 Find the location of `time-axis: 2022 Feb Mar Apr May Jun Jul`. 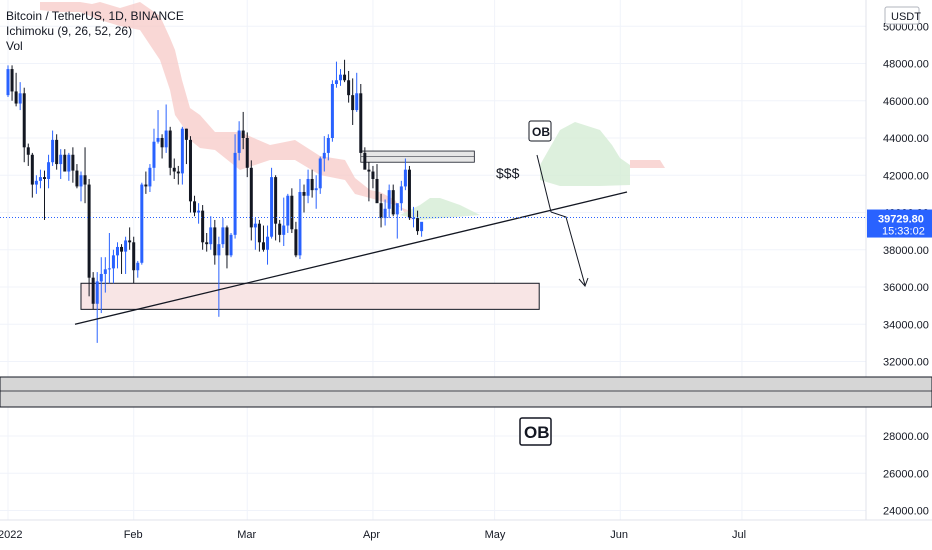

time-axis: 2022 Feb Mar Apr May Jun Jul is located at coordinates (466, 530).